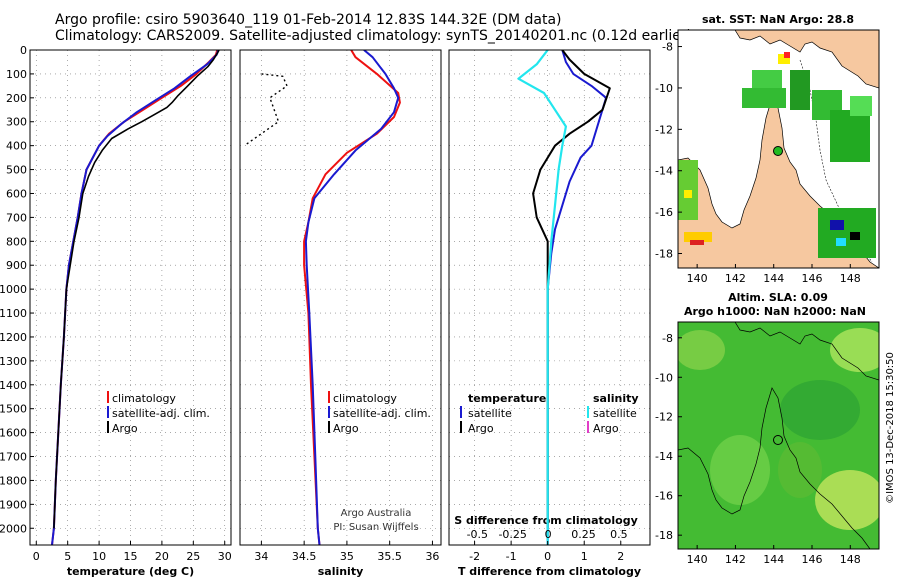 This screenshot has height=580, width=900. What do you see at coordinates (16, 193) in the screenshot?
I see `y-tick-label: 600` at bounding box center [16, 193].